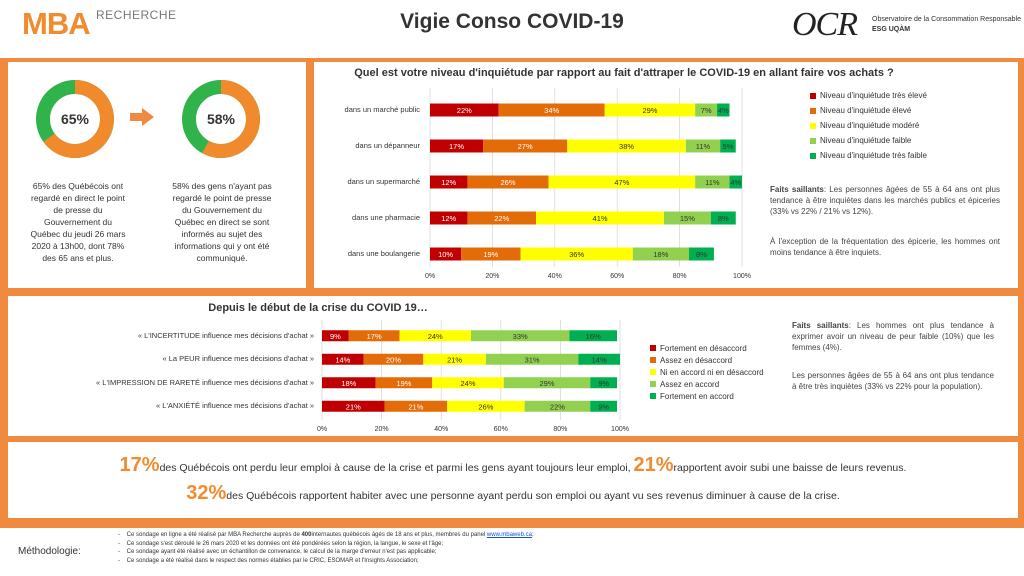 The image size is (1024, 576). I want to click on category-label: dans une boulangerie, so click(383, 253).